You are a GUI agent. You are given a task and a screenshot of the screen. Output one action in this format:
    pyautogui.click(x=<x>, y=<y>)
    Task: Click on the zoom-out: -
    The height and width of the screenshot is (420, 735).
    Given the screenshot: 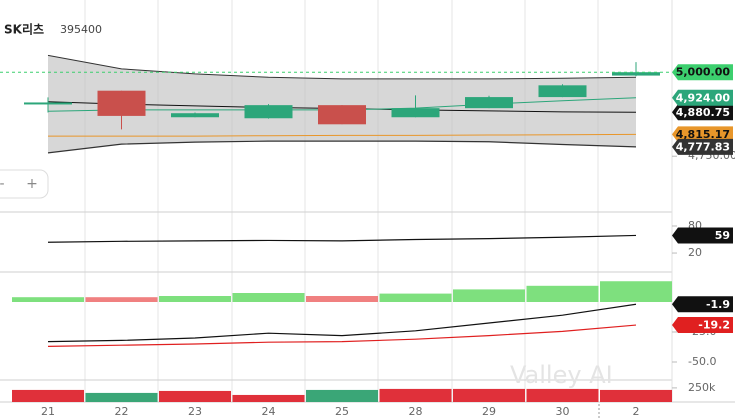 What is the action you would take?
    pyautogui.click(x=2, y=184)
    